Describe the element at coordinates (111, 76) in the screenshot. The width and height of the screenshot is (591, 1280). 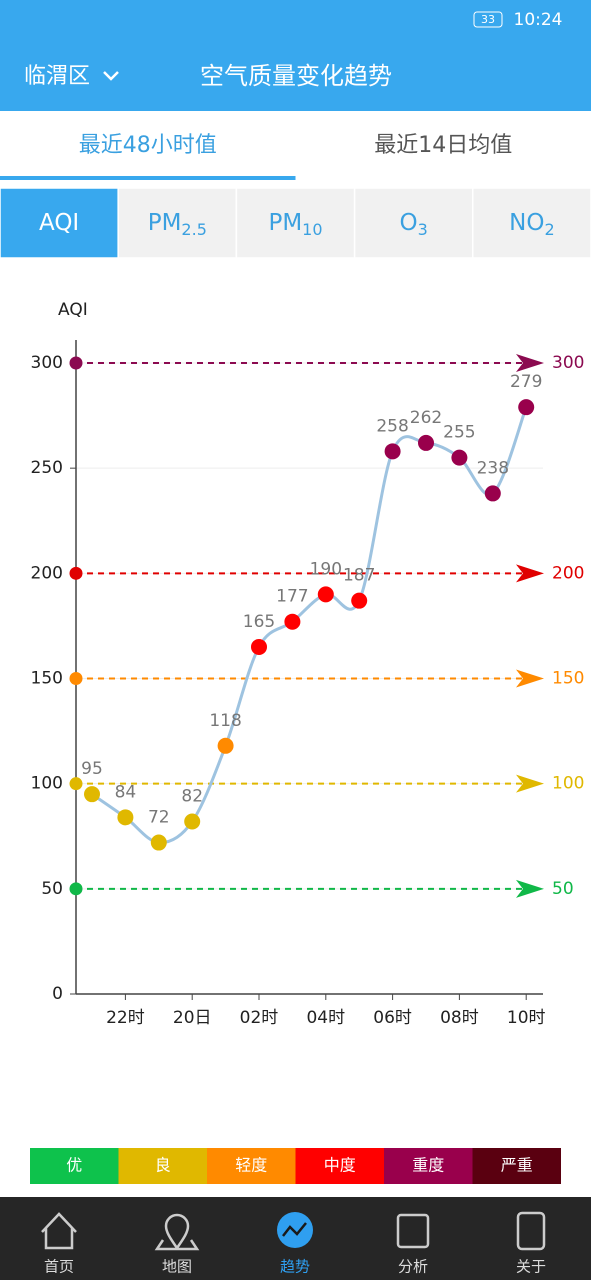
I see `dropdown-icon` at that location.